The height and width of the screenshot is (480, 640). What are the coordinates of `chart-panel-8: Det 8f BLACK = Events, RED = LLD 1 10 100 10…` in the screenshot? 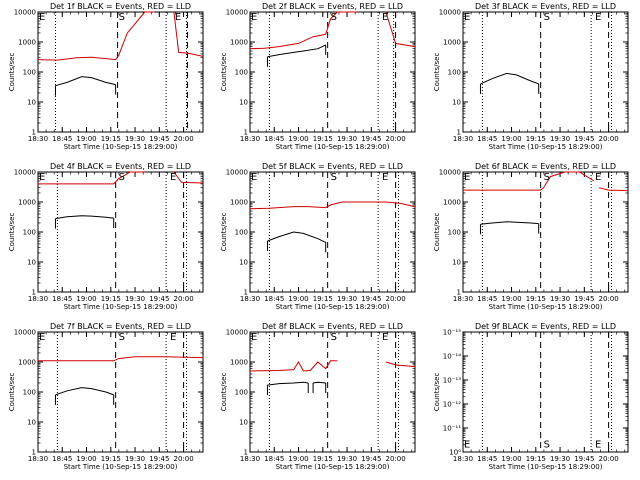 It's located at (318, 396).